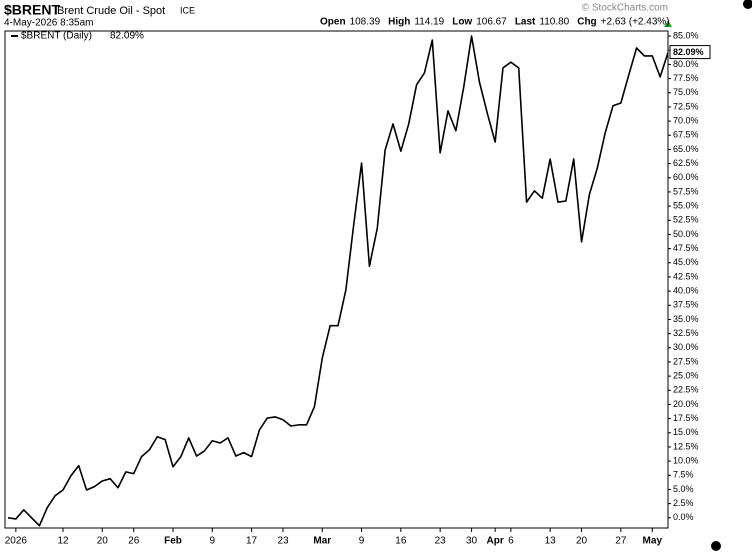 The image size is (752, 555). I want to click on x-tick-label: 12, so click(63, 541).